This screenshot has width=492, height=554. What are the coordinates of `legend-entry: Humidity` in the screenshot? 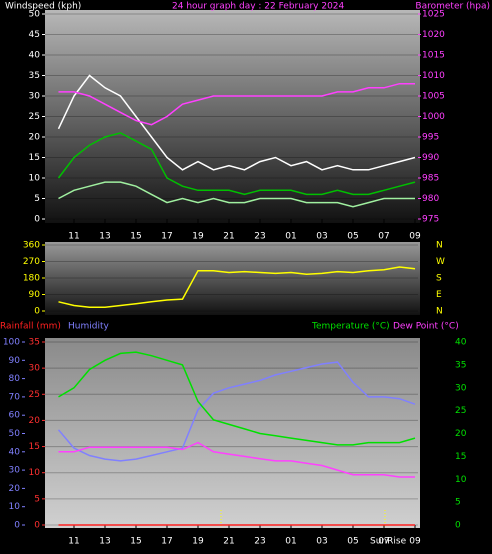 It's located at (88, 327).